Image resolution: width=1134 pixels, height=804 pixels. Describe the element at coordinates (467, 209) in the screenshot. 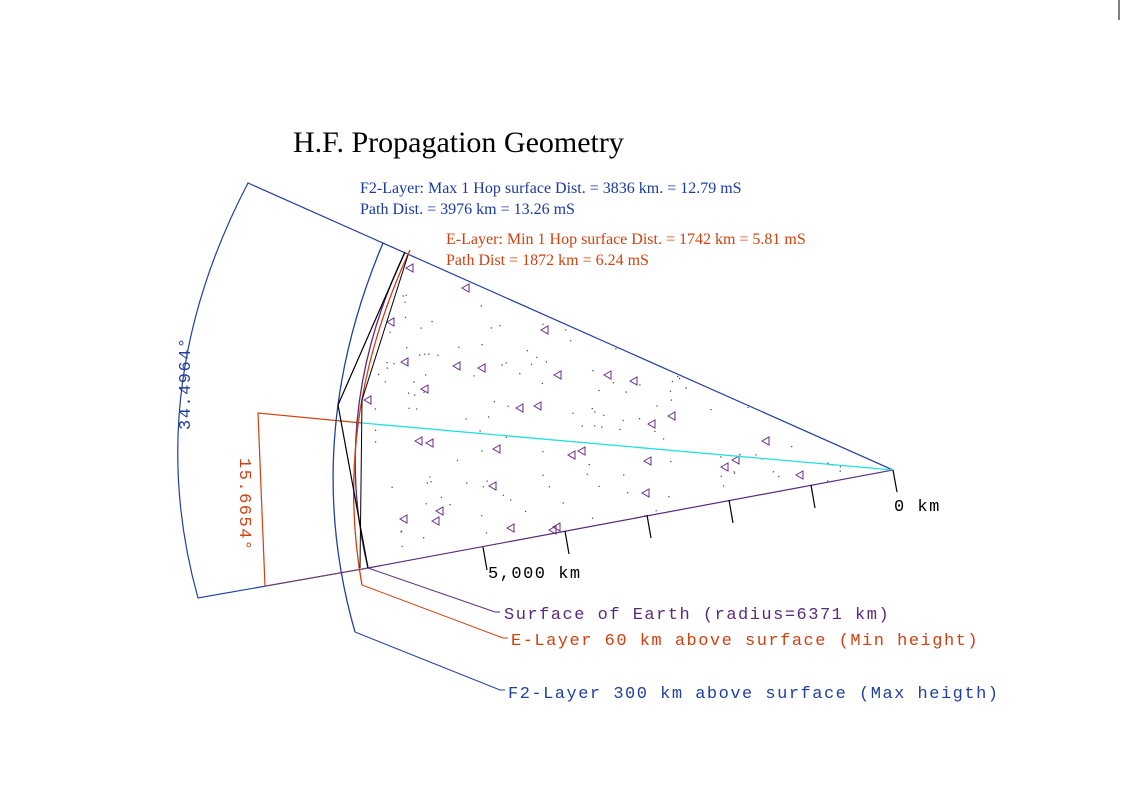

I see `f2-info: Path Dist. = 3976 km = 13.26 mS` at that location.